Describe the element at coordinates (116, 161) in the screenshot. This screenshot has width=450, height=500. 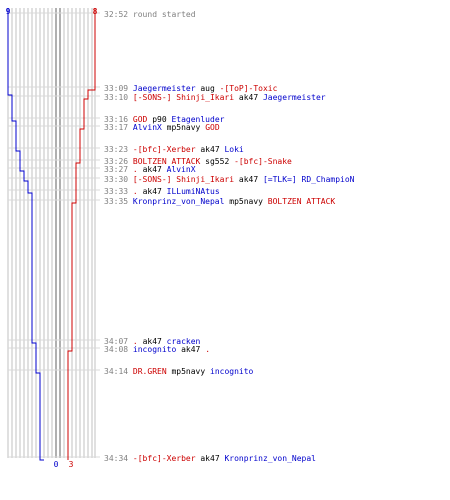
I see `event-timestamp: 33:26` at that location.